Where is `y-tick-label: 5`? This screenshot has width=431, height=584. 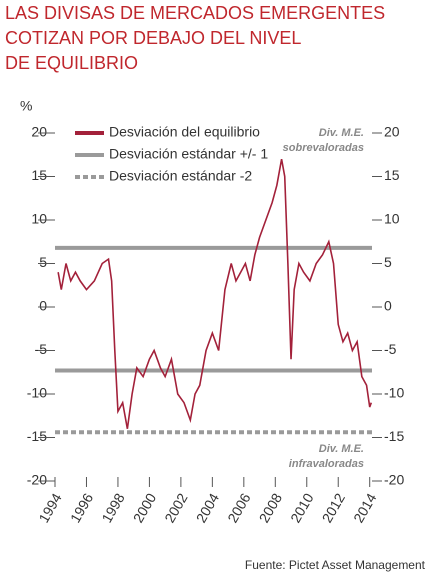 y-tick-label: 5 is located at coordinates (43, 262).